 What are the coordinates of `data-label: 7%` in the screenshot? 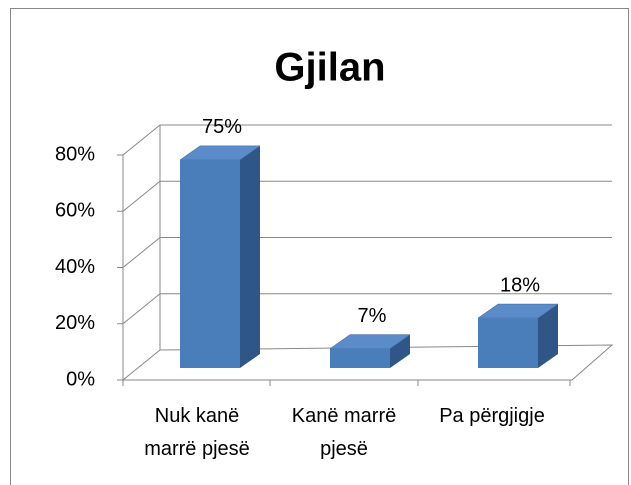 It's located at (372, 316).